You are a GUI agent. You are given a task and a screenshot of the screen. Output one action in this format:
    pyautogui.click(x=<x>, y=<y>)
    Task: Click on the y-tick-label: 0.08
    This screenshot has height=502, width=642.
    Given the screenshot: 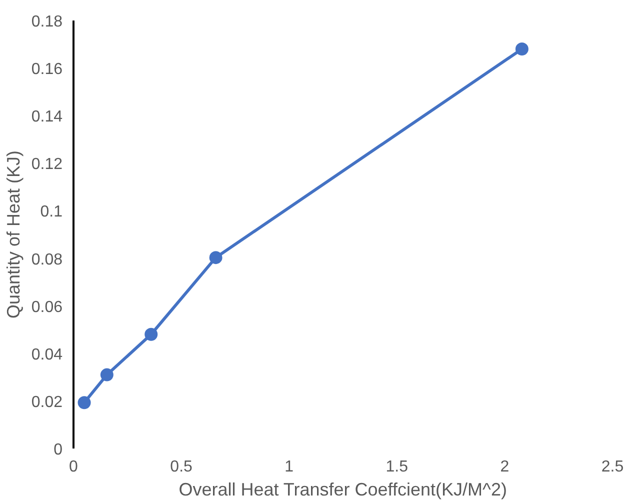 What is the action you would take?
    pyautogui.click(x=47, y=259)
    